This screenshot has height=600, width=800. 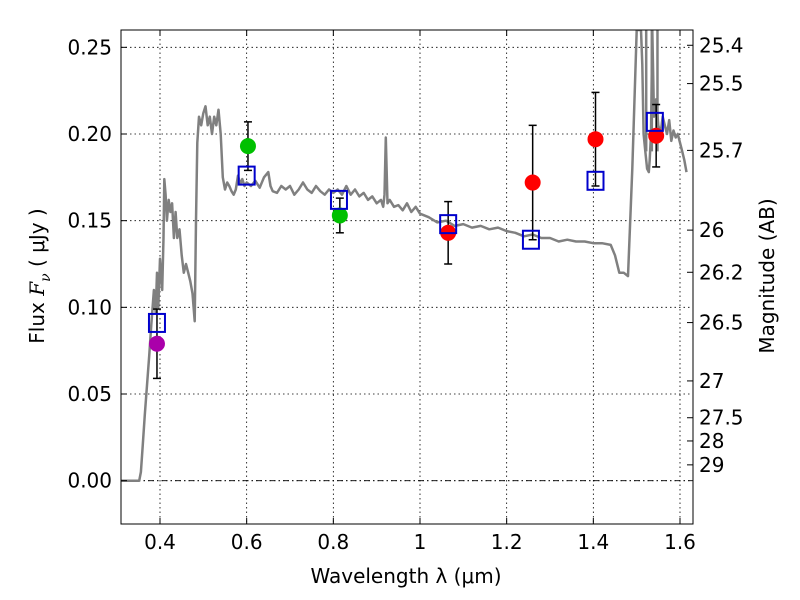 What do you see at coordinates (89, 221) in the screenshot?
I see `y-tick-label: 0.15` at bounding box center [89, 221].